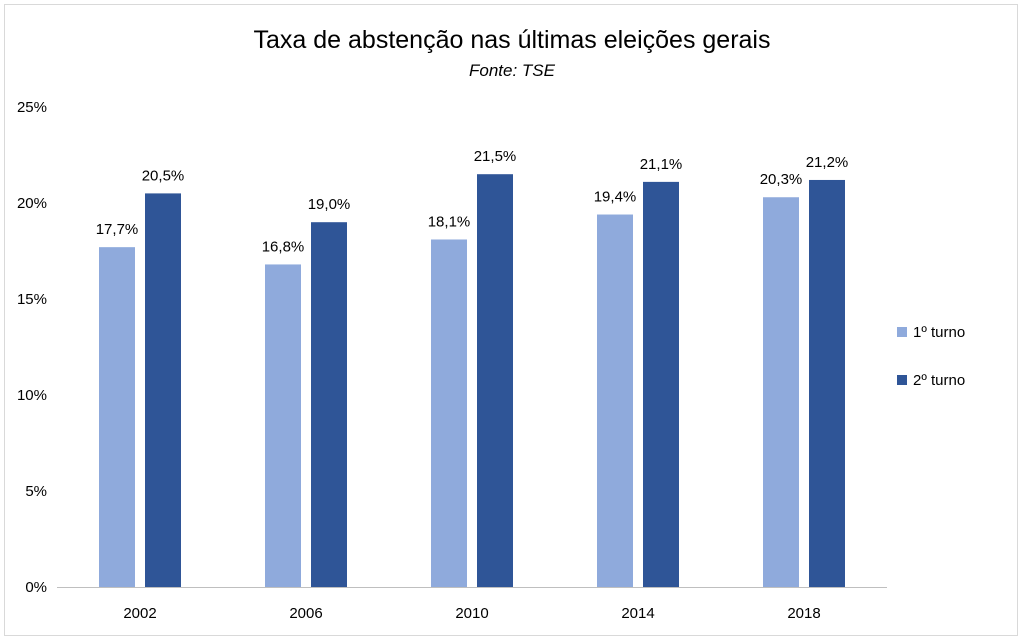 Image resolution: width=1024 pixels, height=642 pixels. I want to click on legend-label: 2º turno, so click(939, 380).